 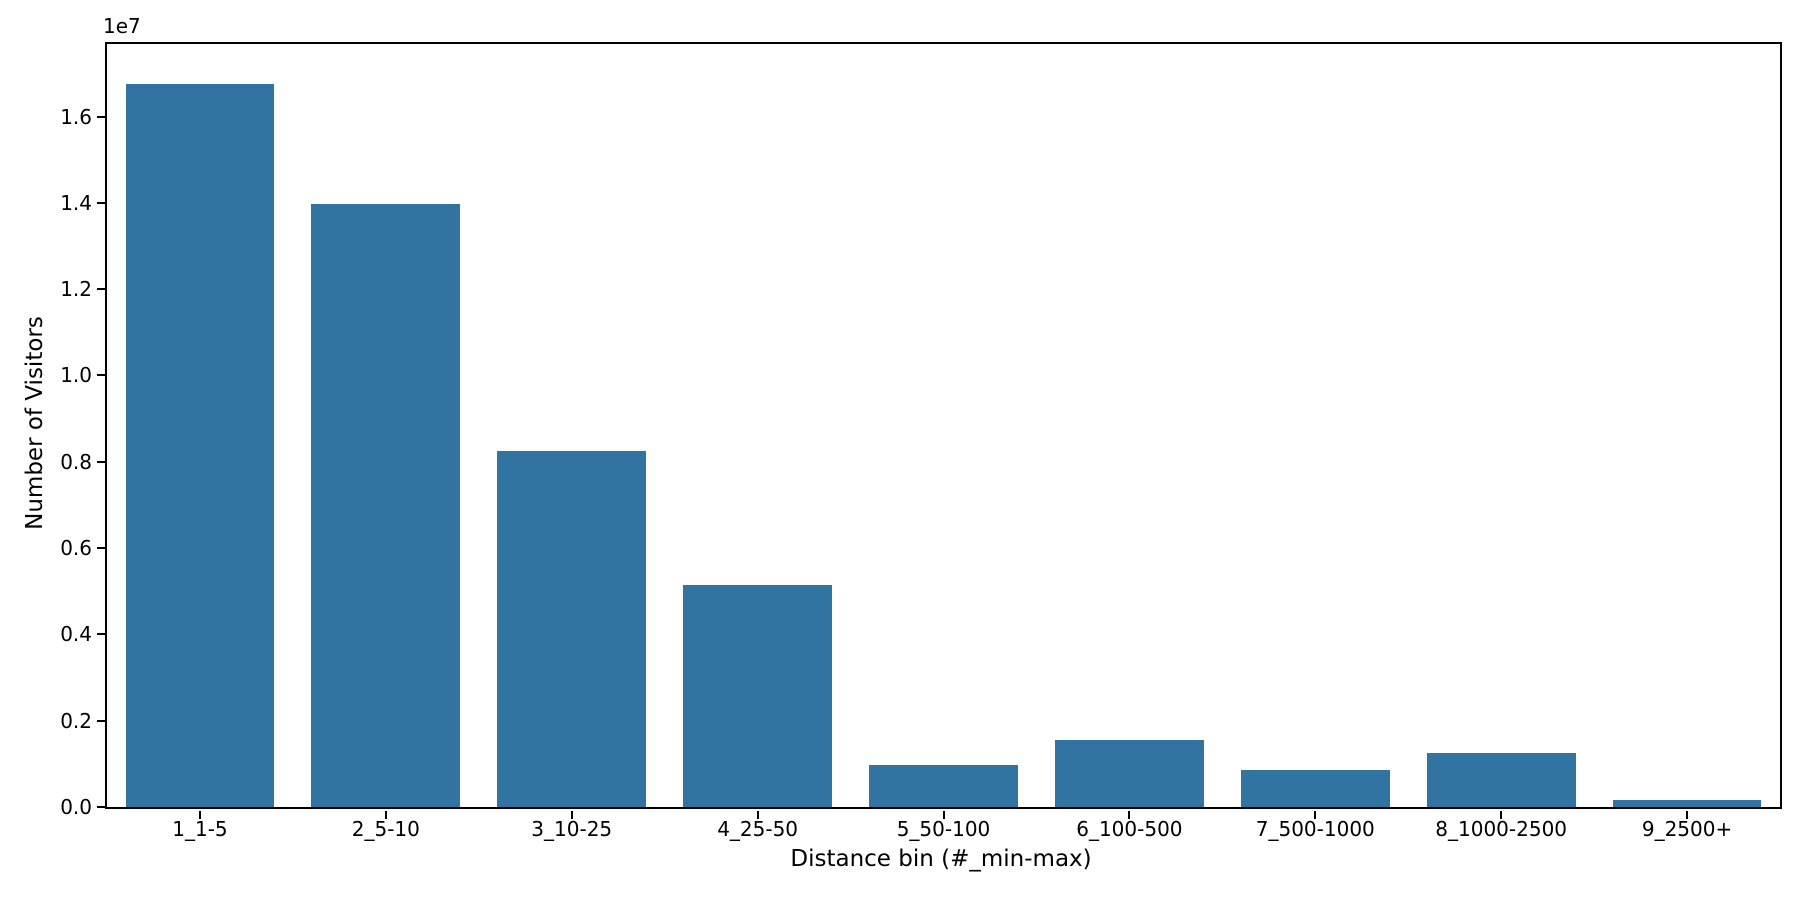 What do you see at coordinates (76, 116) in the screenshot?
I see `y-tick-label: 1.6` at bounding box center [76, 116].